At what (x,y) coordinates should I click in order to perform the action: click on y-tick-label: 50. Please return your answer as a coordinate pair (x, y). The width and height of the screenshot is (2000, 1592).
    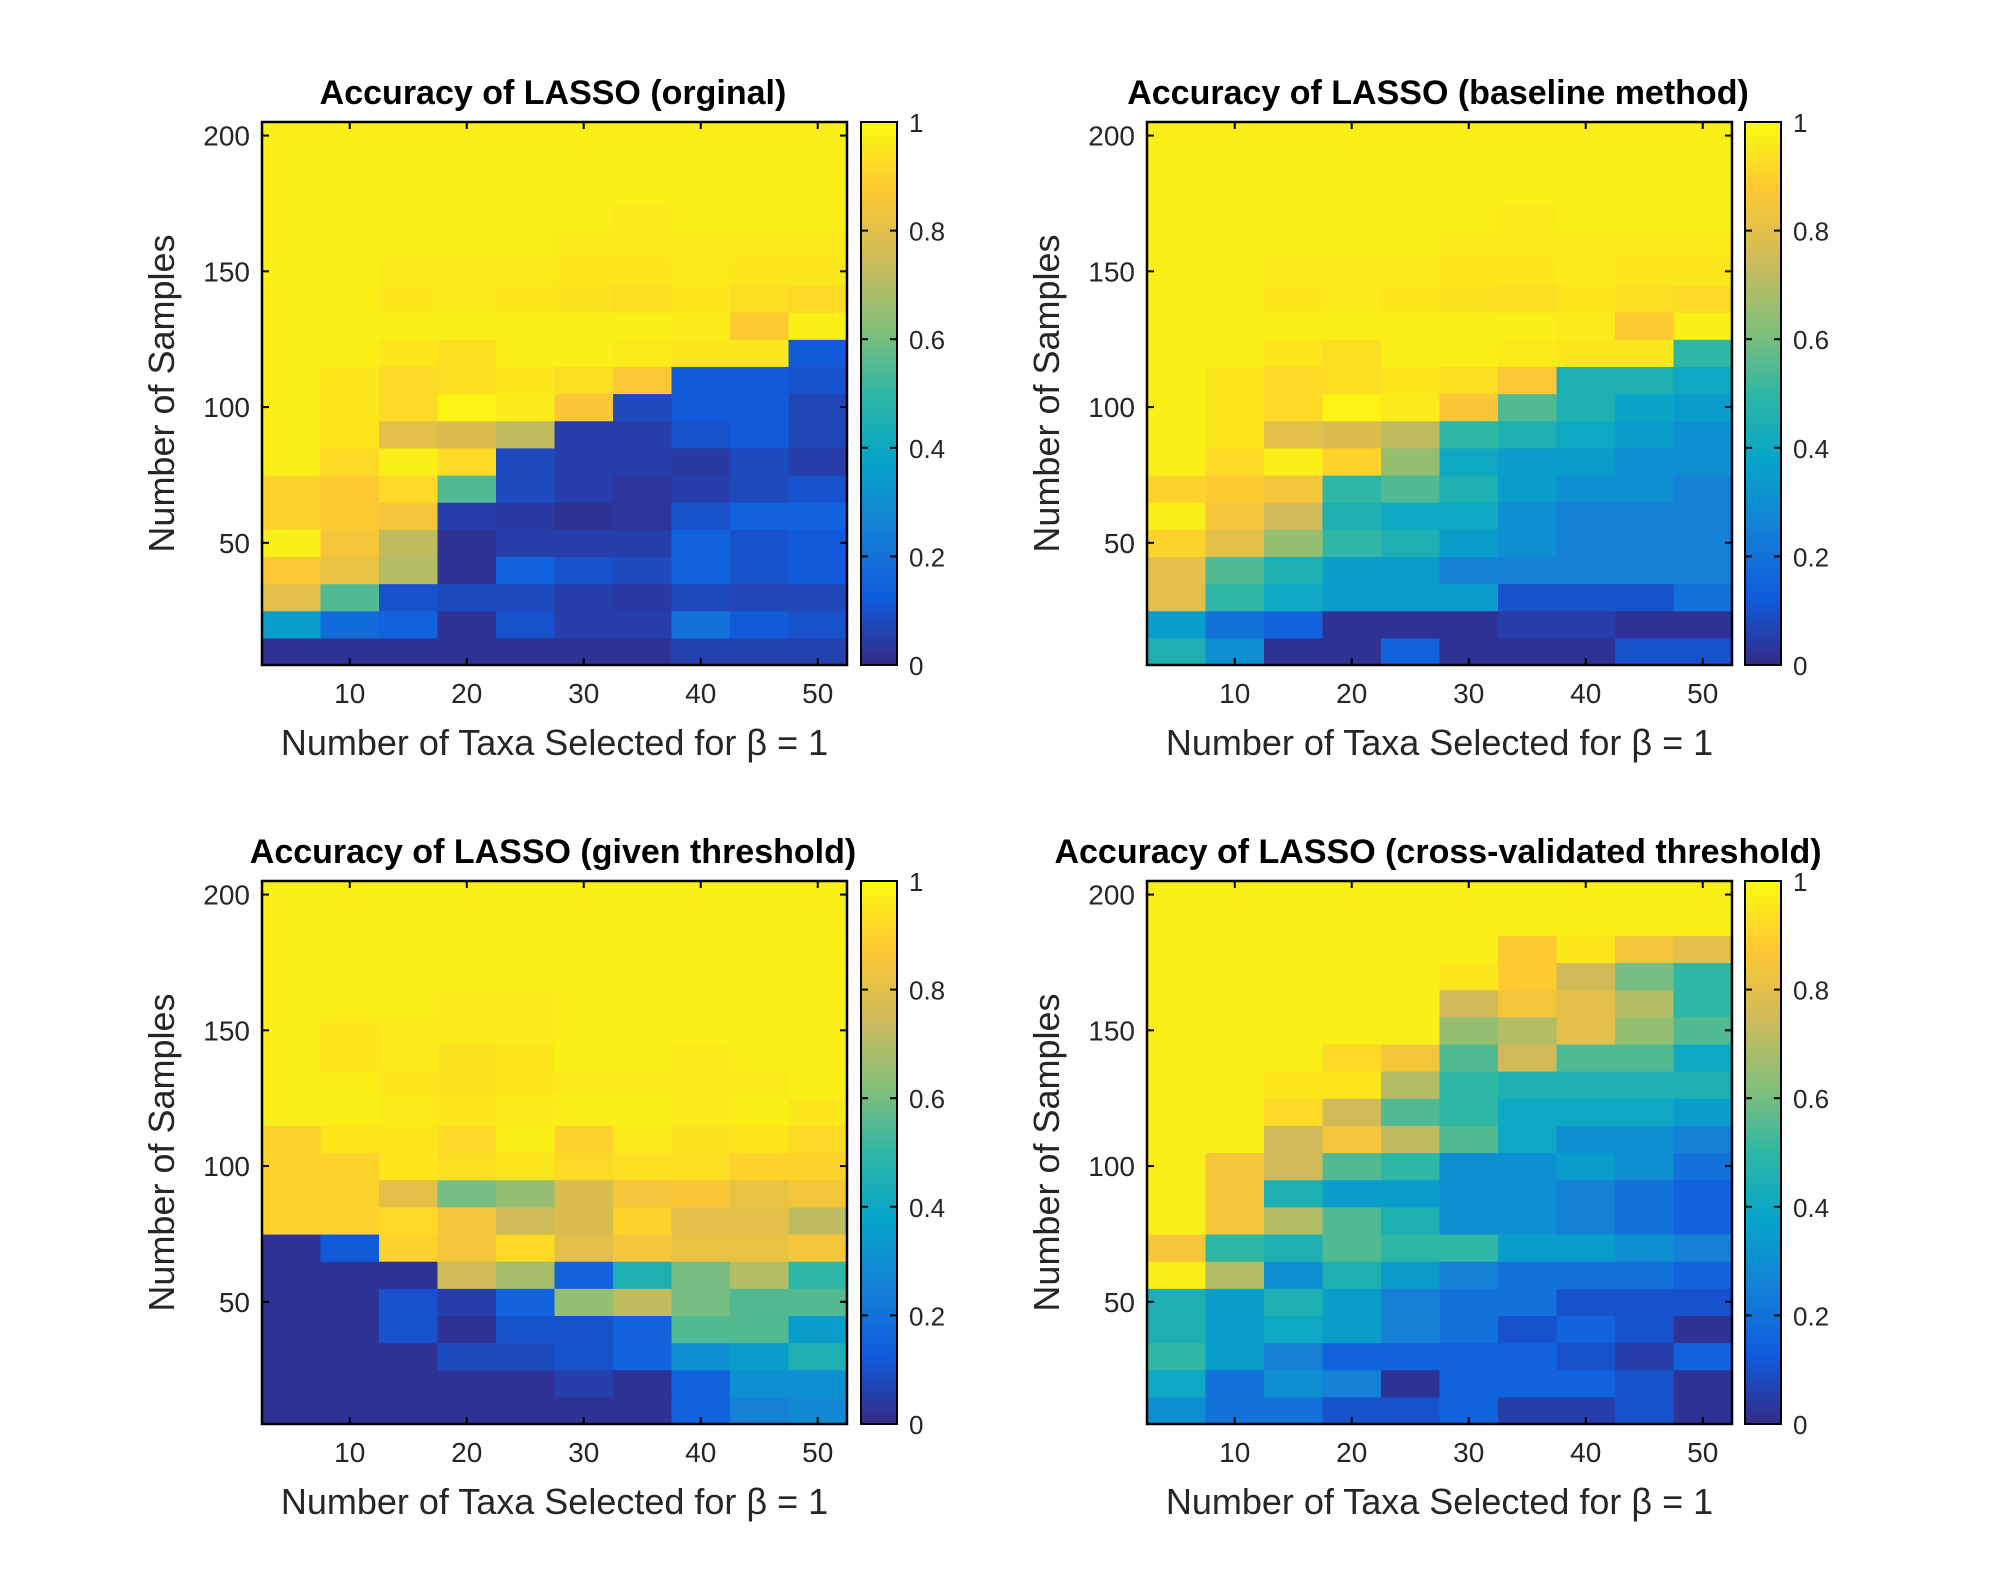
    Looking at the image, I should click on (1119, 543).